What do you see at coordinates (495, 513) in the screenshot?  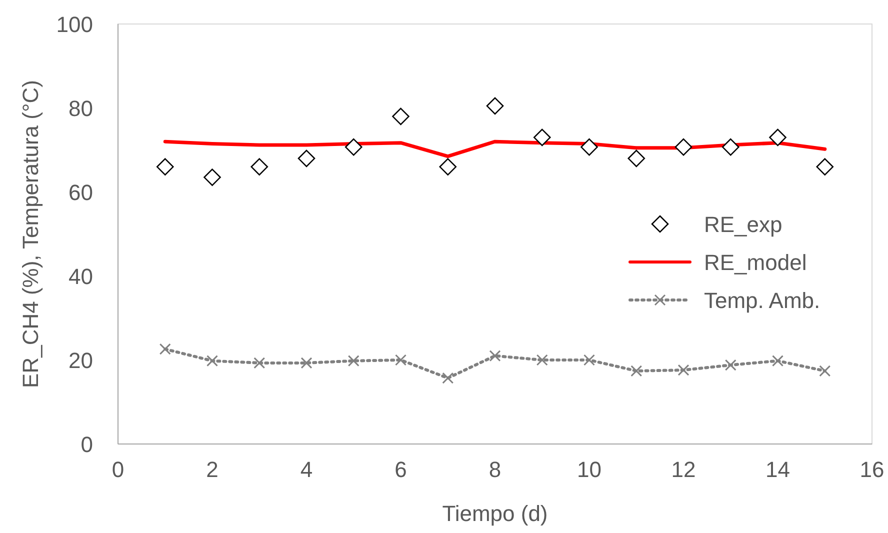 I see `x-axis-title: Tiempo (d)` at bounding box center [495, 513].